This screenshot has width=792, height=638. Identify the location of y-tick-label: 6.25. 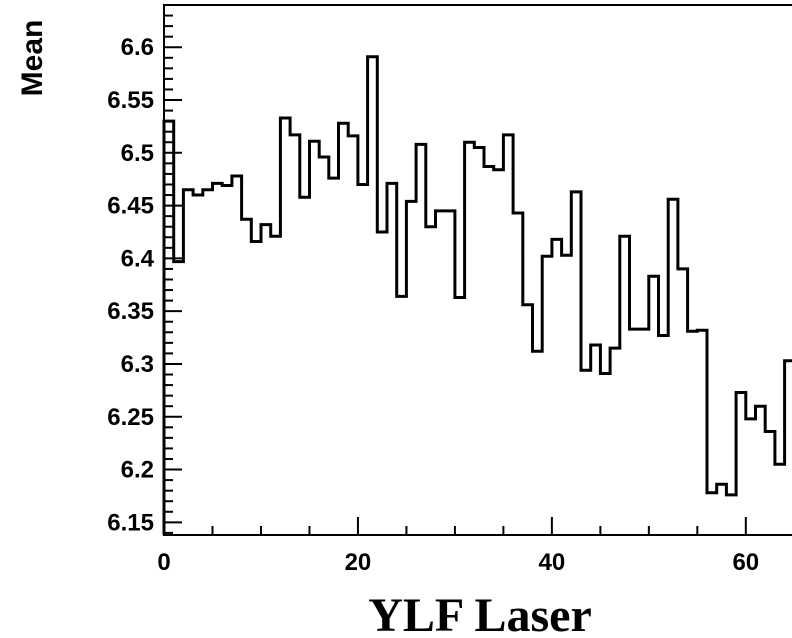
(130, 417).